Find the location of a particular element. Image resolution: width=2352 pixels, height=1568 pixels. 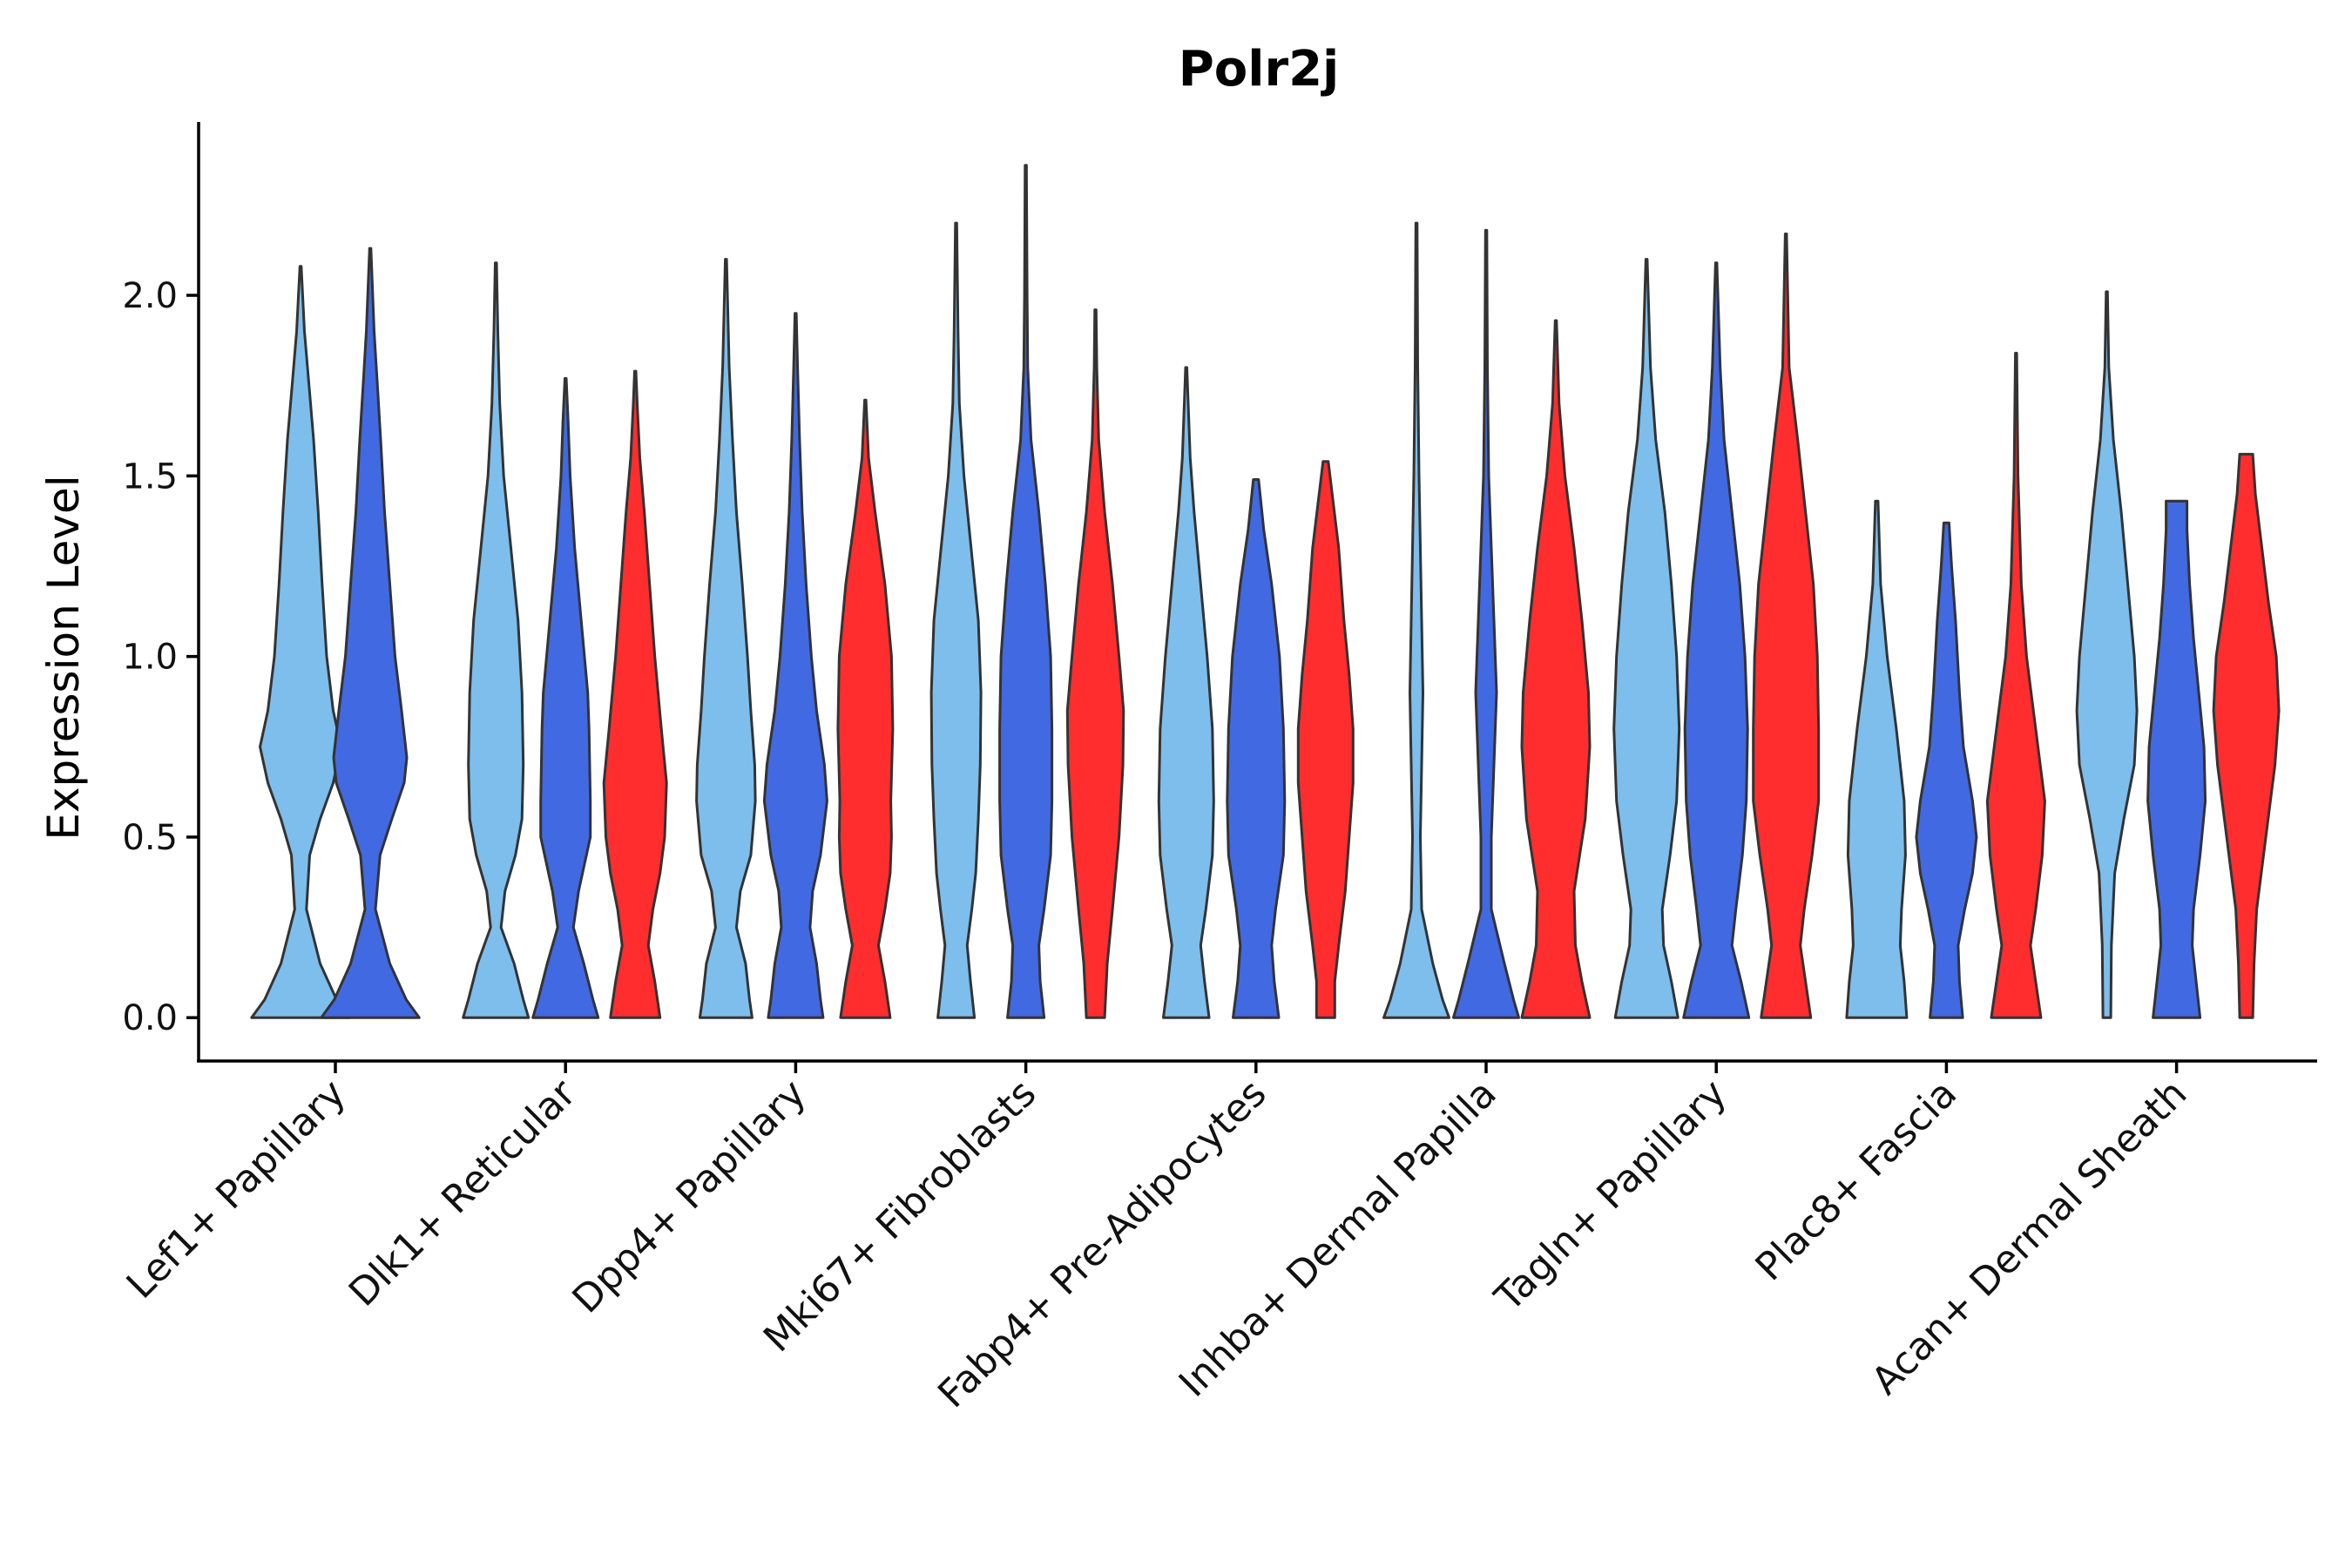

y-tick-label: 1.0 is located at coordinates (150, 658).